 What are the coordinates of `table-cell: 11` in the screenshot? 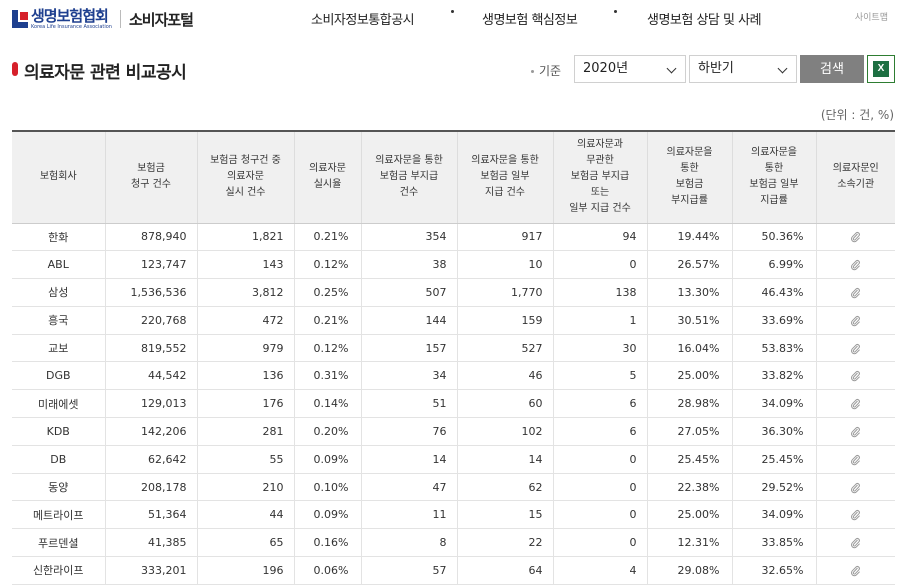 It's located at (408, 515).